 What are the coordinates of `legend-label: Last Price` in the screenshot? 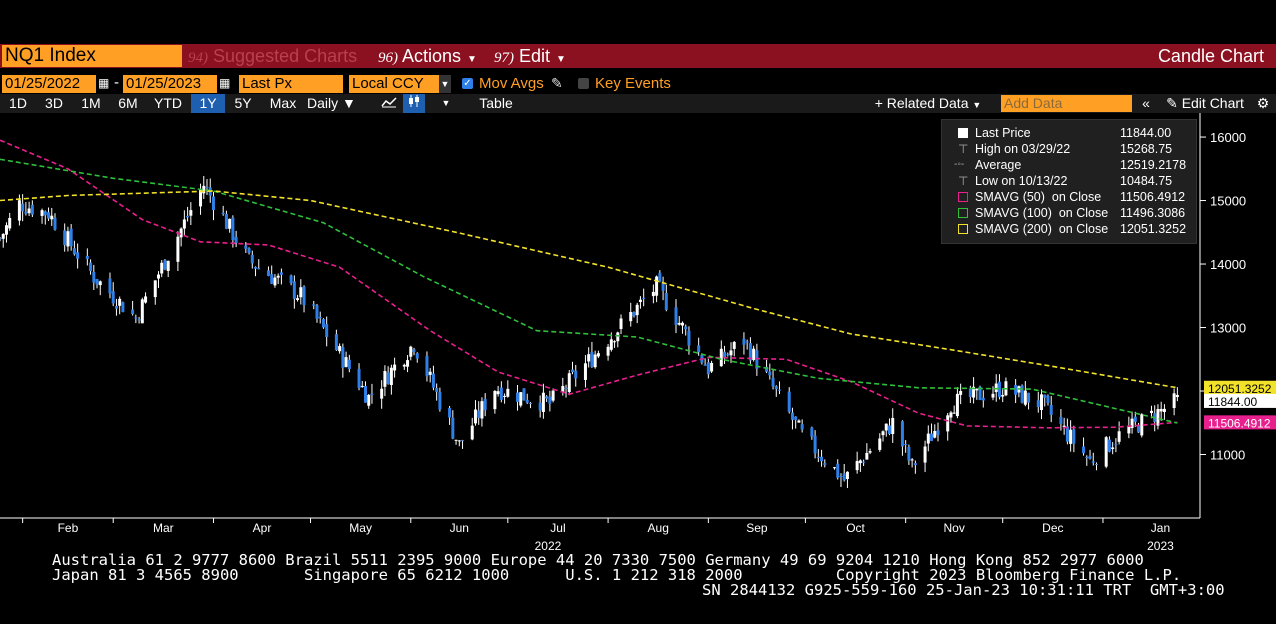 It's located at (1003, 133).